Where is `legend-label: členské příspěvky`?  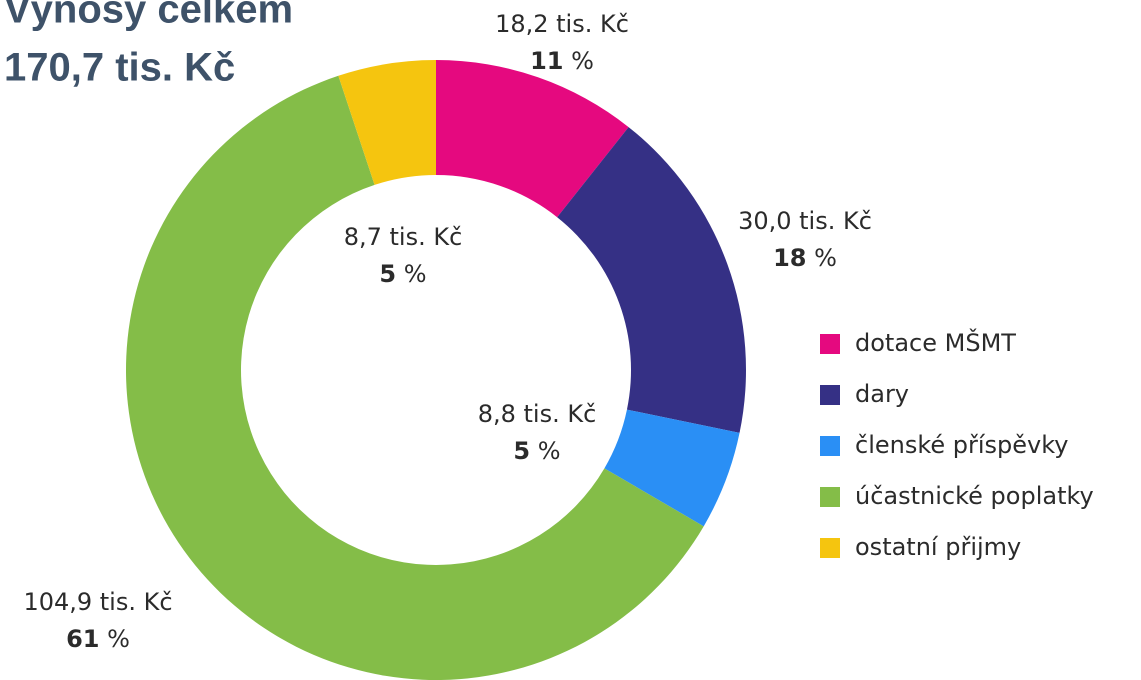 legend-label: členské příspěvky is located at coordinates (962, 445).